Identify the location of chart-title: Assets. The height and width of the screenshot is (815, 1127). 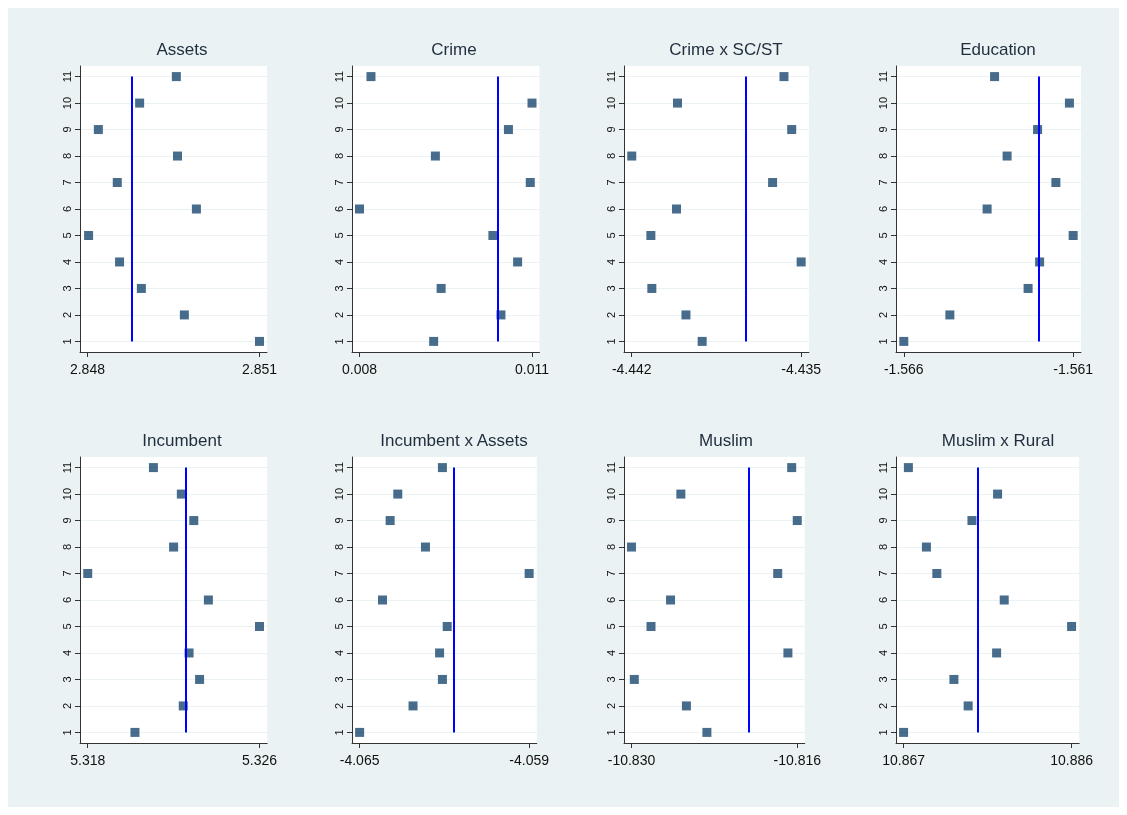
(182, 49).